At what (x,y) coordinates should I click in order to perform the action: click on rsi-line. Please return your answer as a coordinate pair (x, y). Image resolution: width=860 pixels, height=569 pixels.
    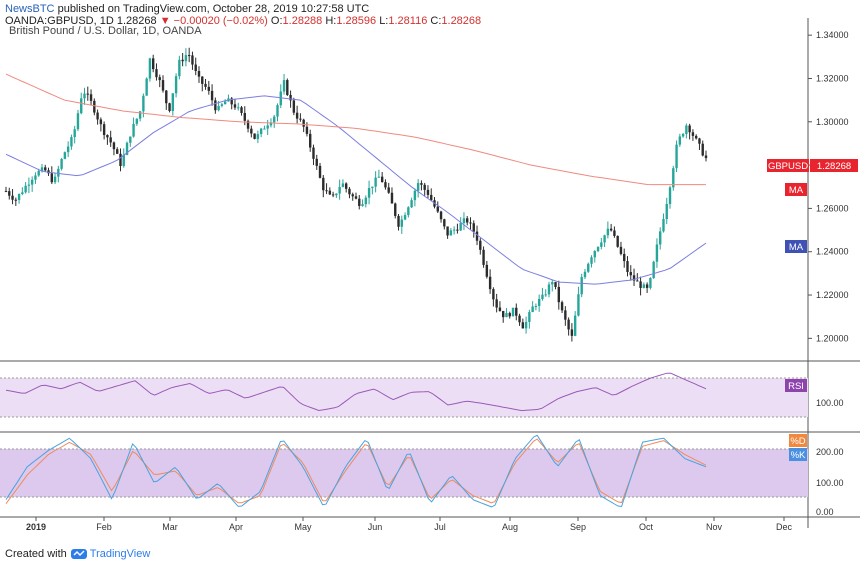
    Looking at the image, I should click on (356, 392).